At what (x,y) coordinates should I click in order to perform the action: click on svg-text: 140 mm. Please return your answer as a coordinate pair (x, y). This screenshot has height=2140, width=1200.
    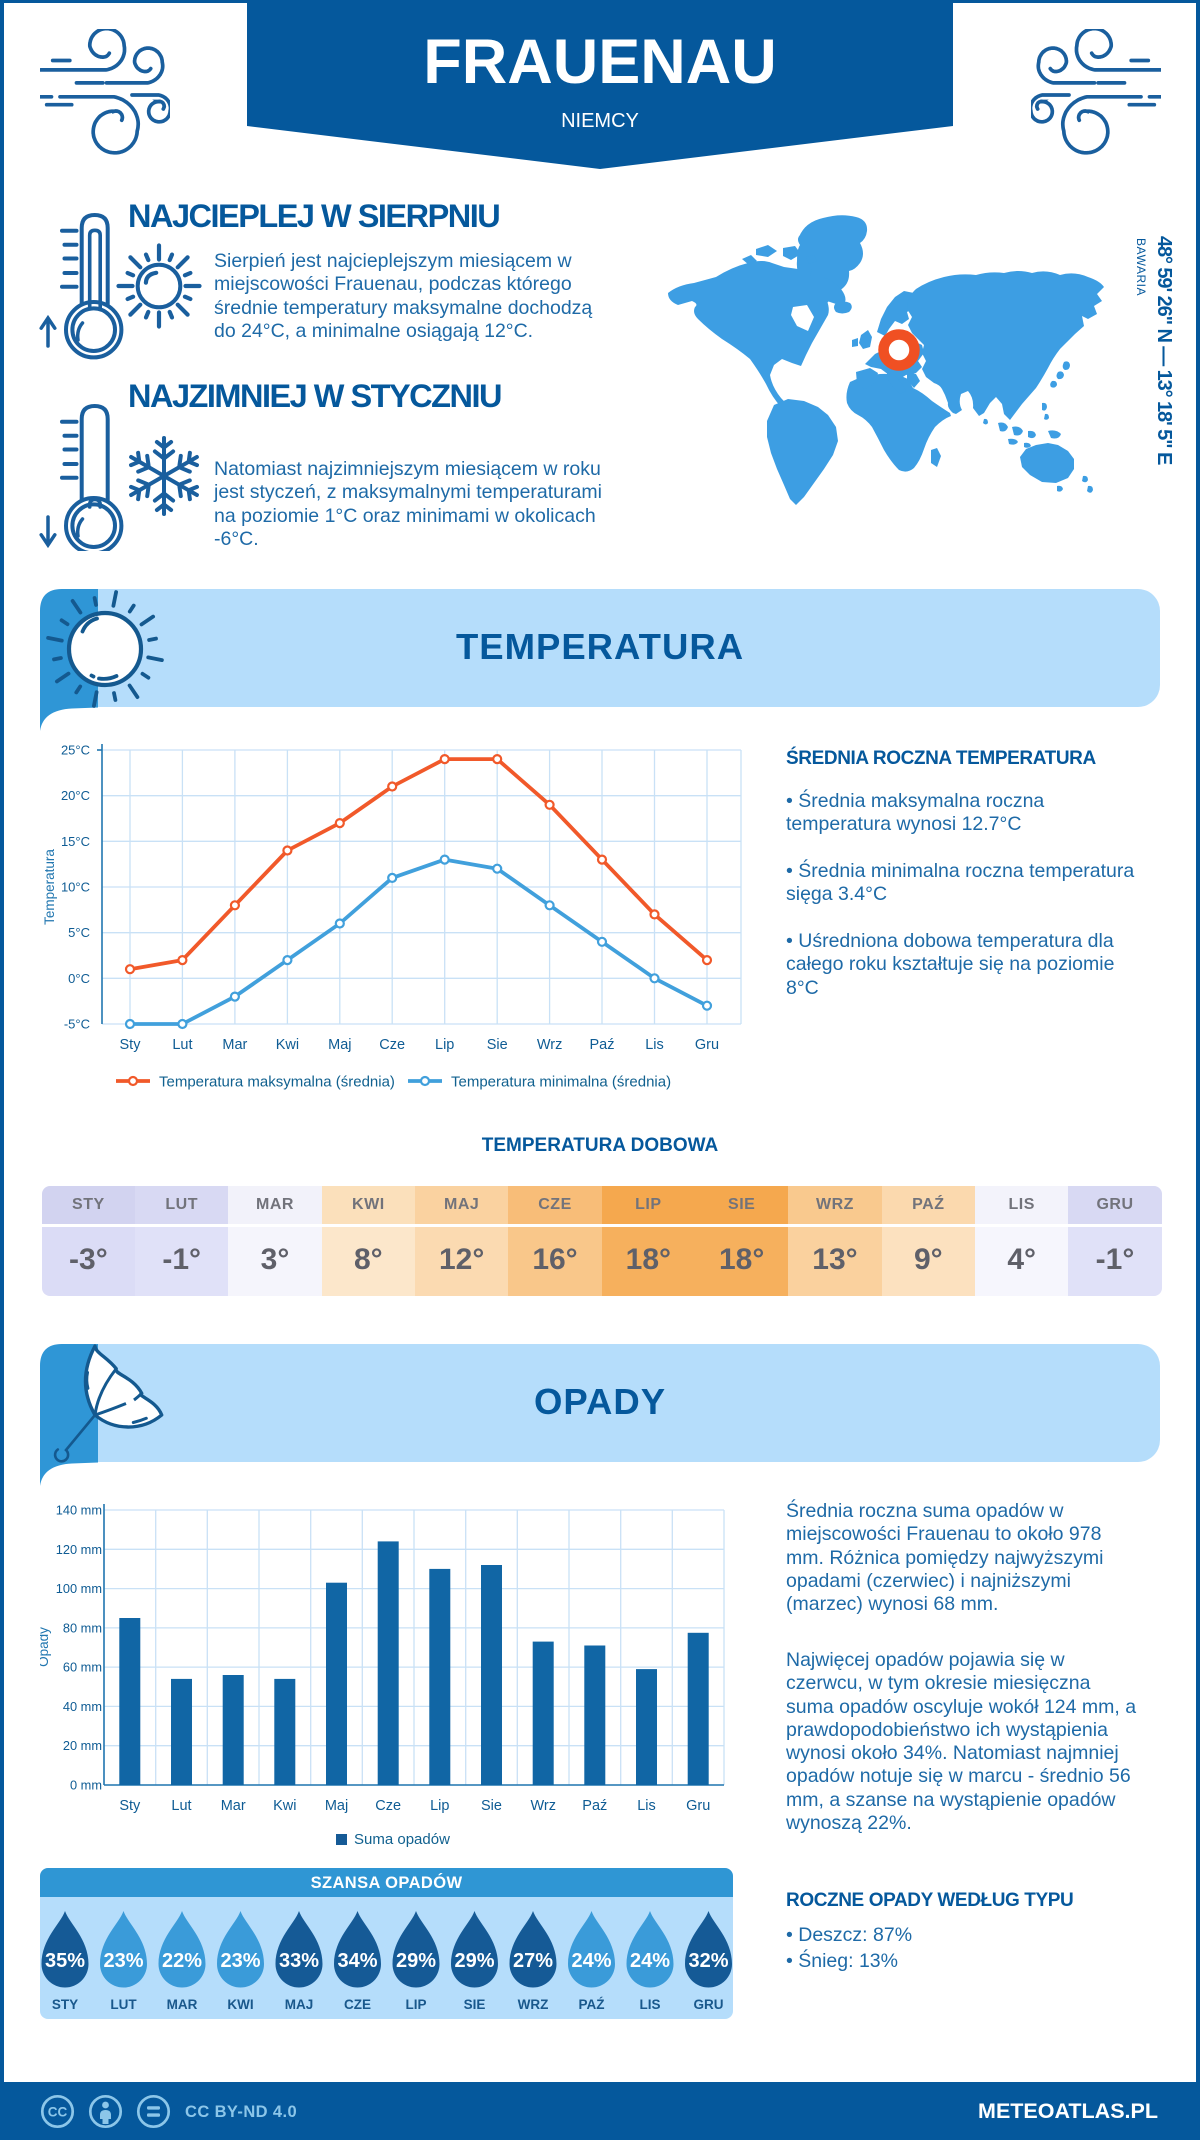
    Looking at the image, I should click on (79, 1510).